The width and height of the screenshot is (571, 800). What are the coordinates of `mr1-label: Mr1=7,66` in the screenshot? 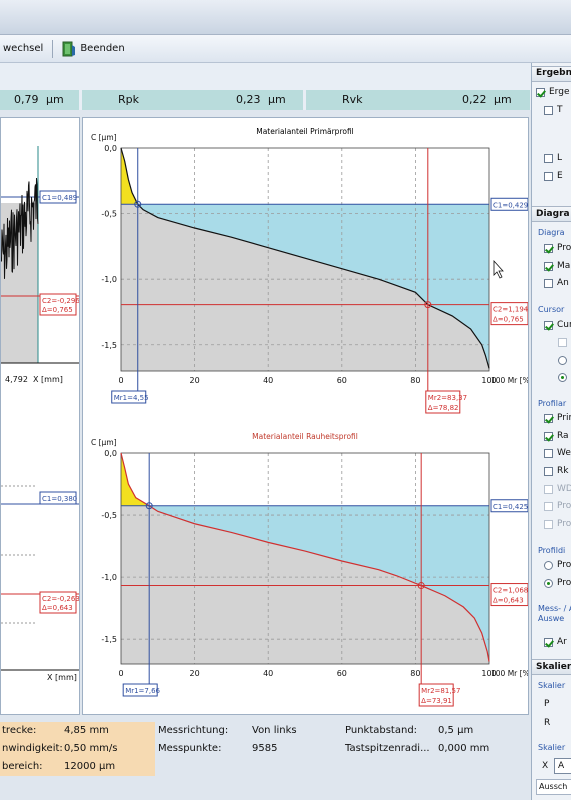 It's located at (142, 691).